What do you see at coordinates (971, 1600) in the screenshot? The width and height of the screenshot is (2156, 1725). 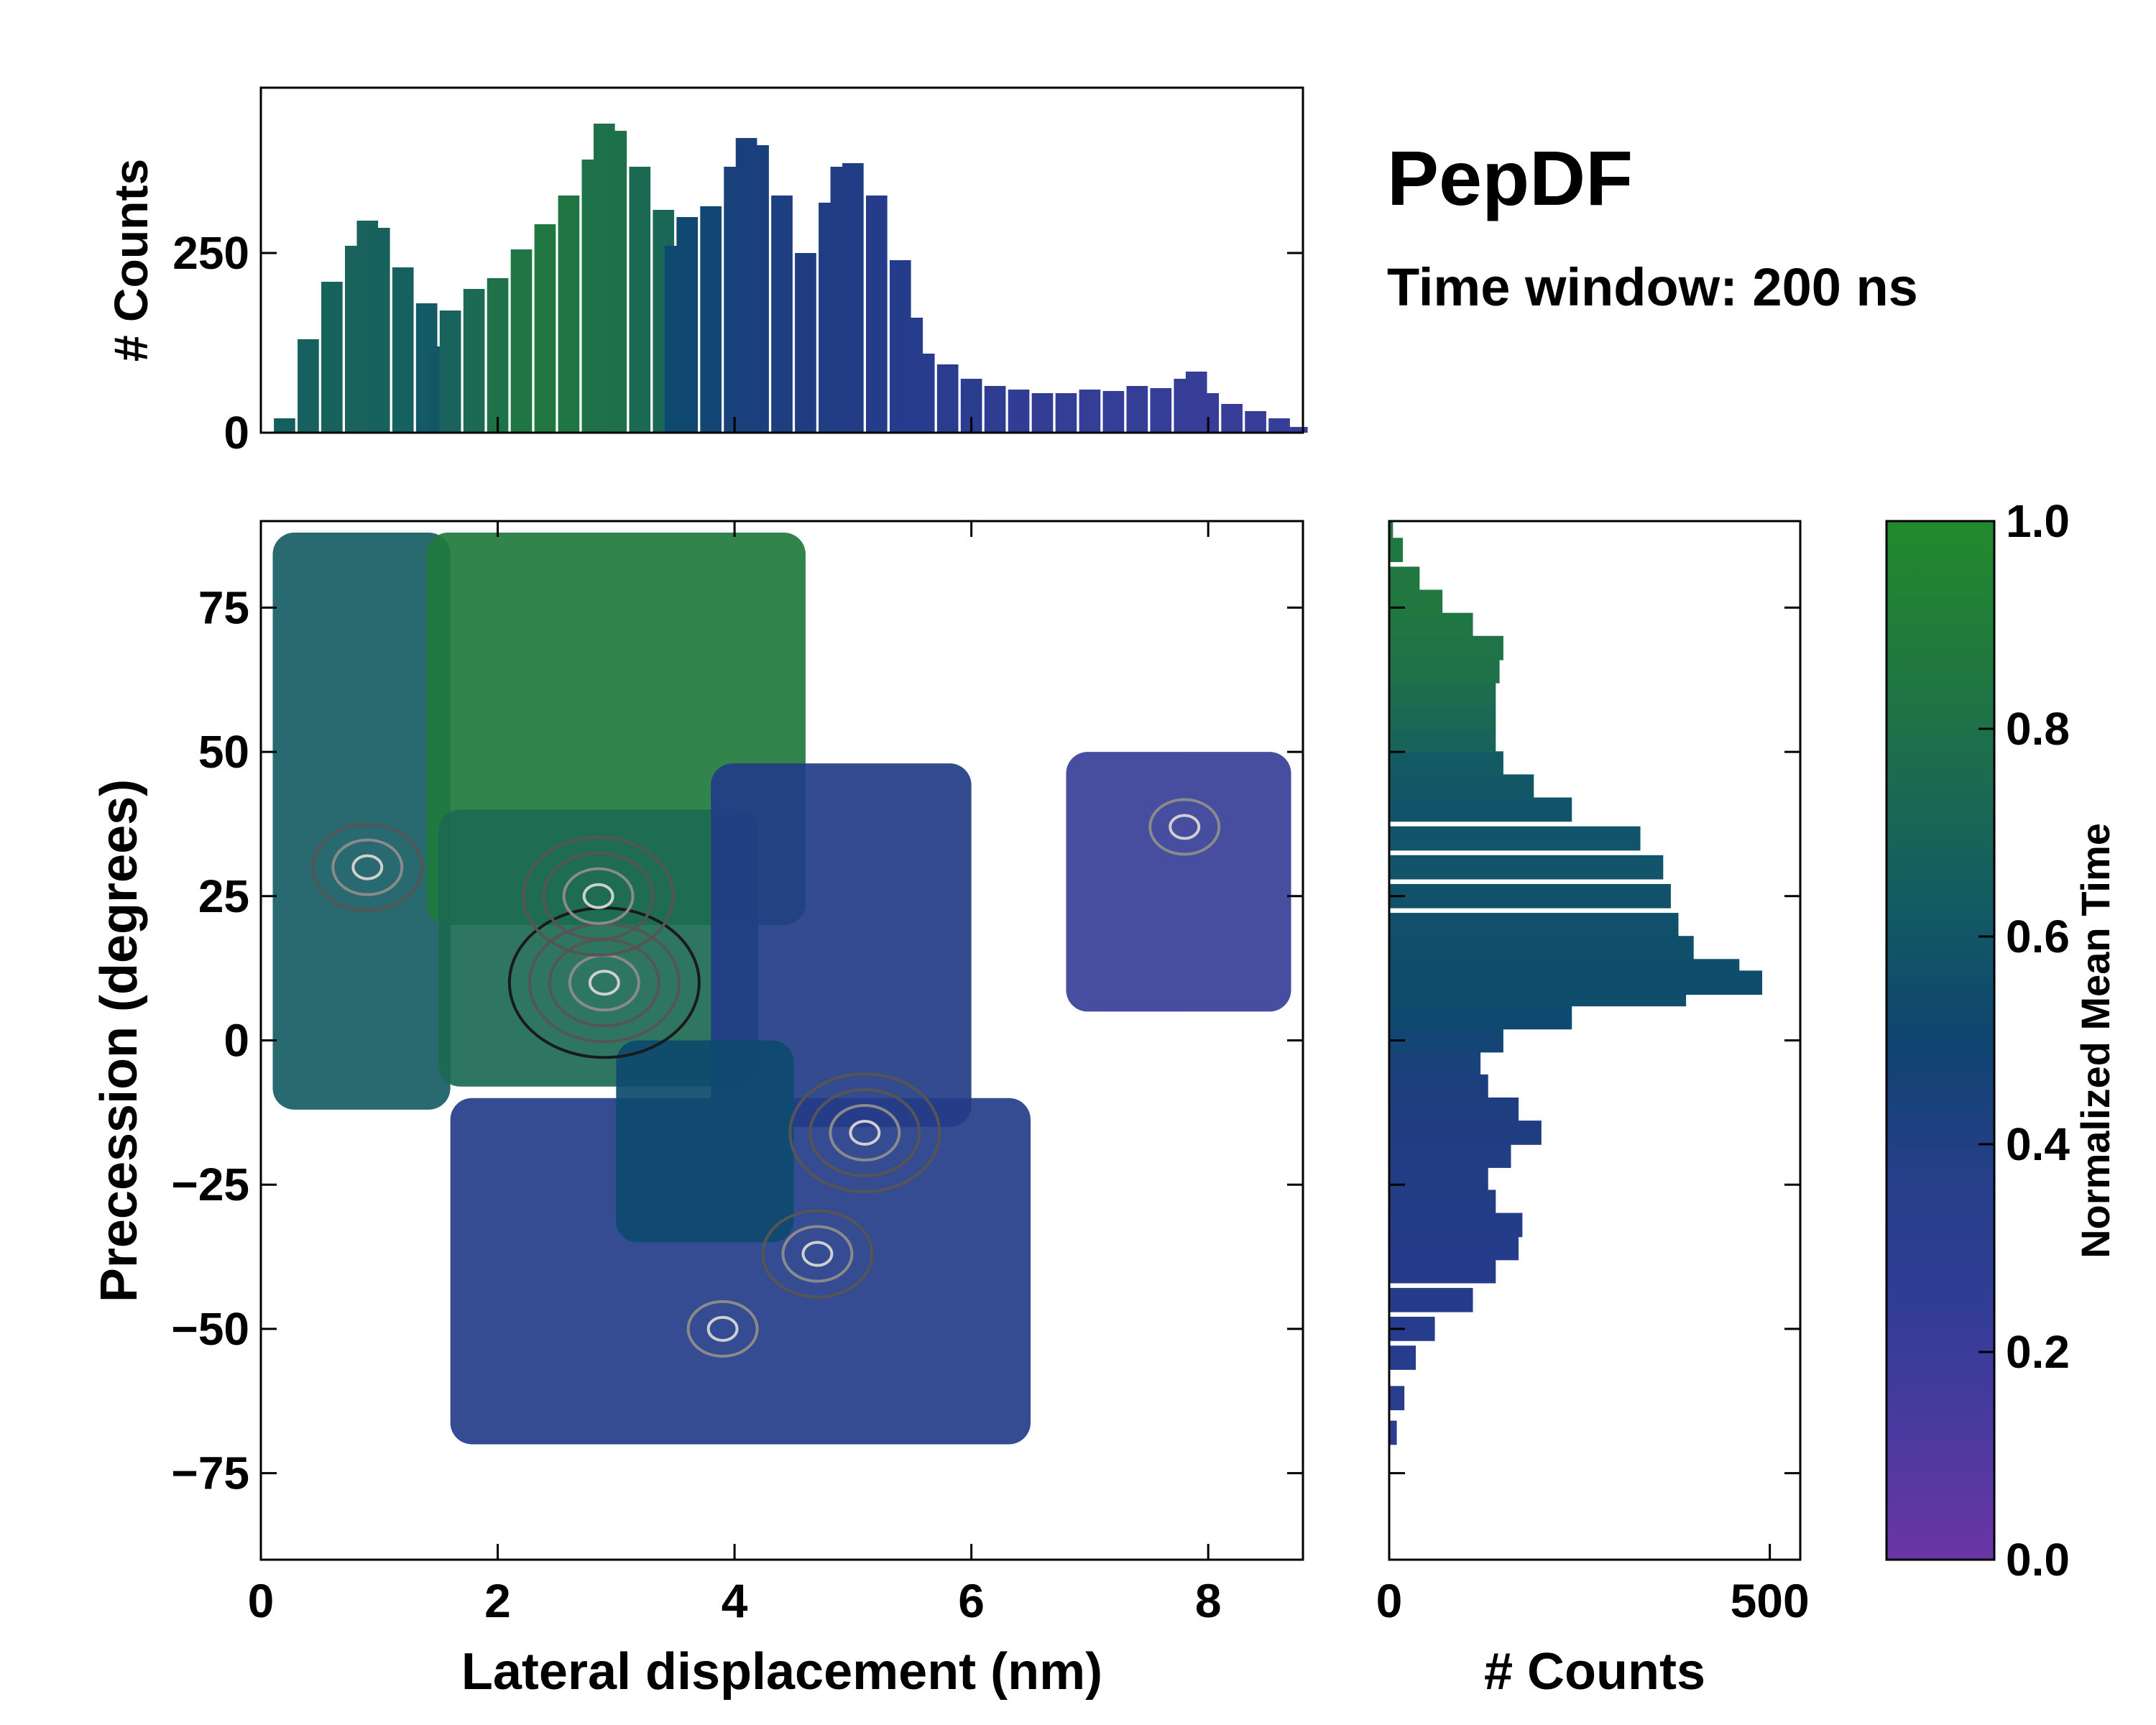 I see `x-tick-label: 6` at bounding box center [971, 1600].